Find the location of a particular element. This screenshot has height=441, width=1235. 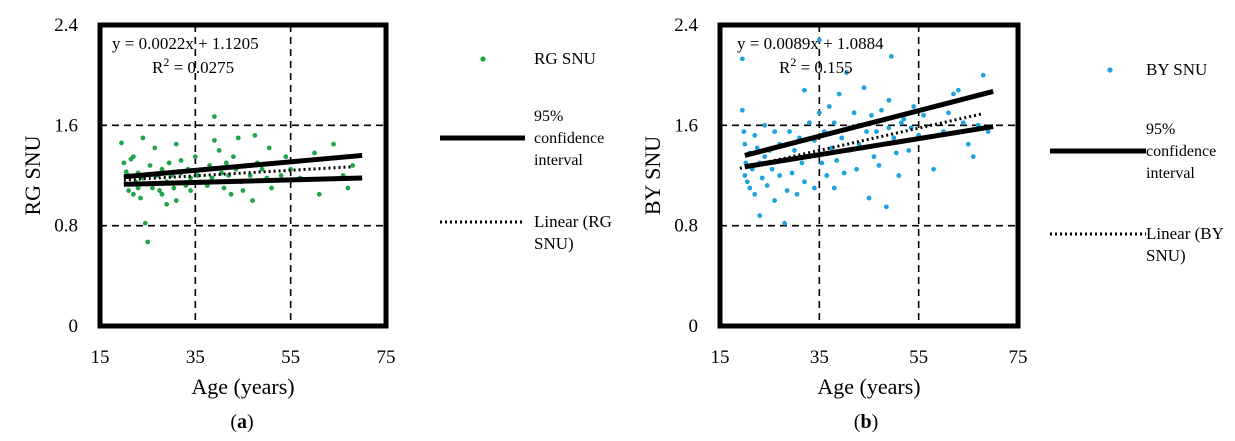

legend-marker-dot is located at coordinates (1110, 70).